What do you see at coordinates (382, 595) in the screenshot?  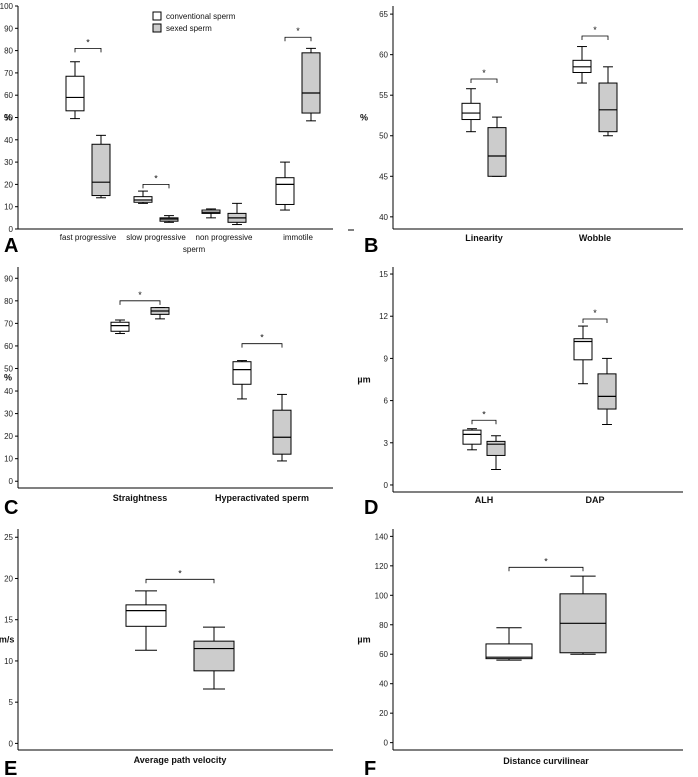 I see `y-tick-label: 100` at bounding box center [382, 595].